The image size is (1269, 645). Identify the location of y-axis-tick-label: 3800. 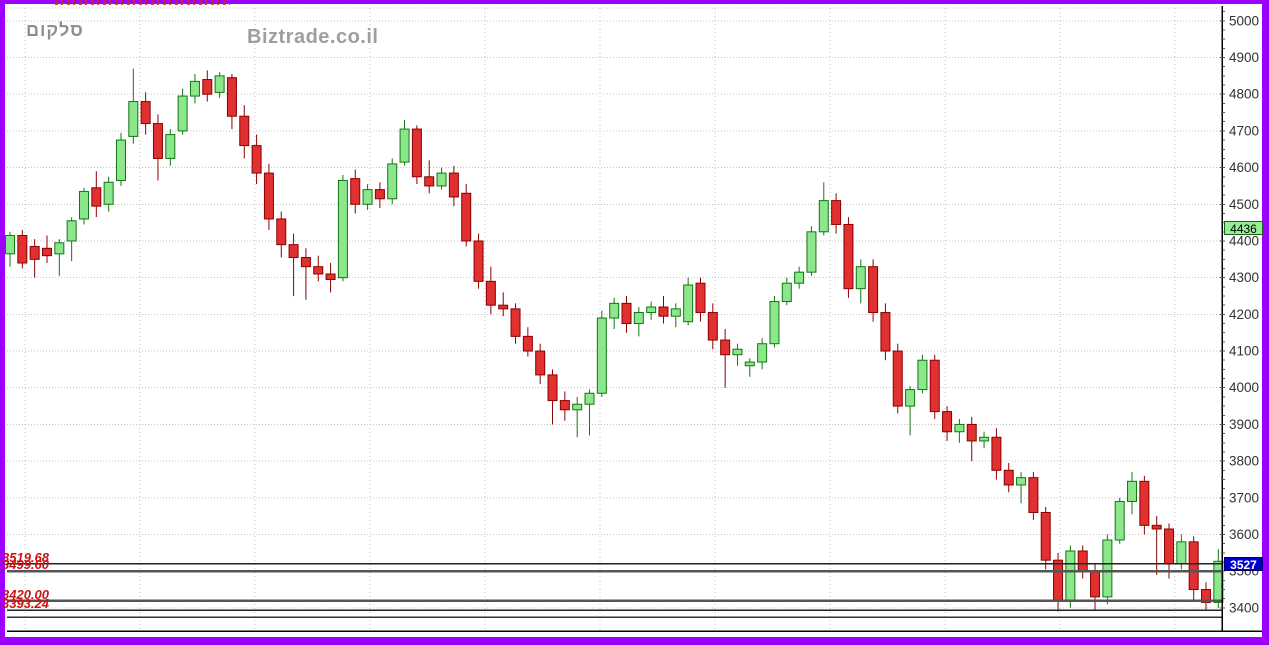
(1244, 461).